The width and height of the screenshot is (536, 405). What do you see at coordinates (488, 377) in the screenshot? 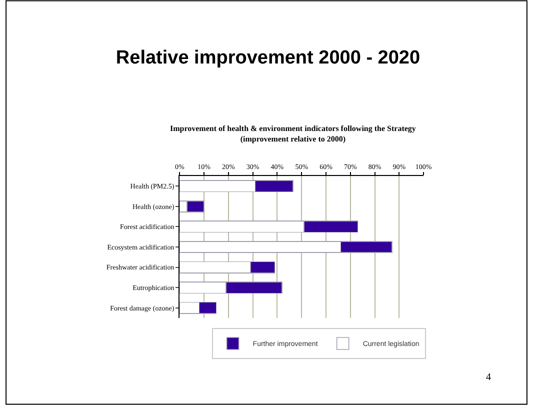
I see `text: 4` at bounding box center [488, 377].